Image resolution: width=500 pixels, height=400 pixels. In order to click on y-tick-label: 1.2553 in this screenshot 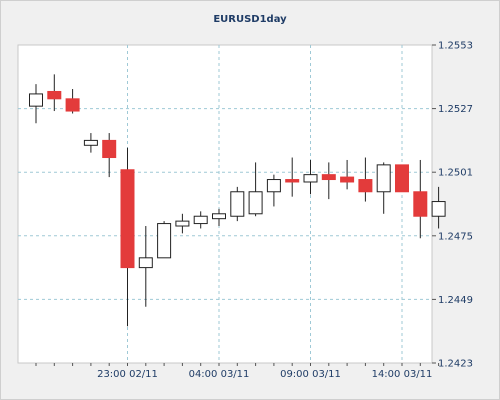, I will do `click(455, 46)`.